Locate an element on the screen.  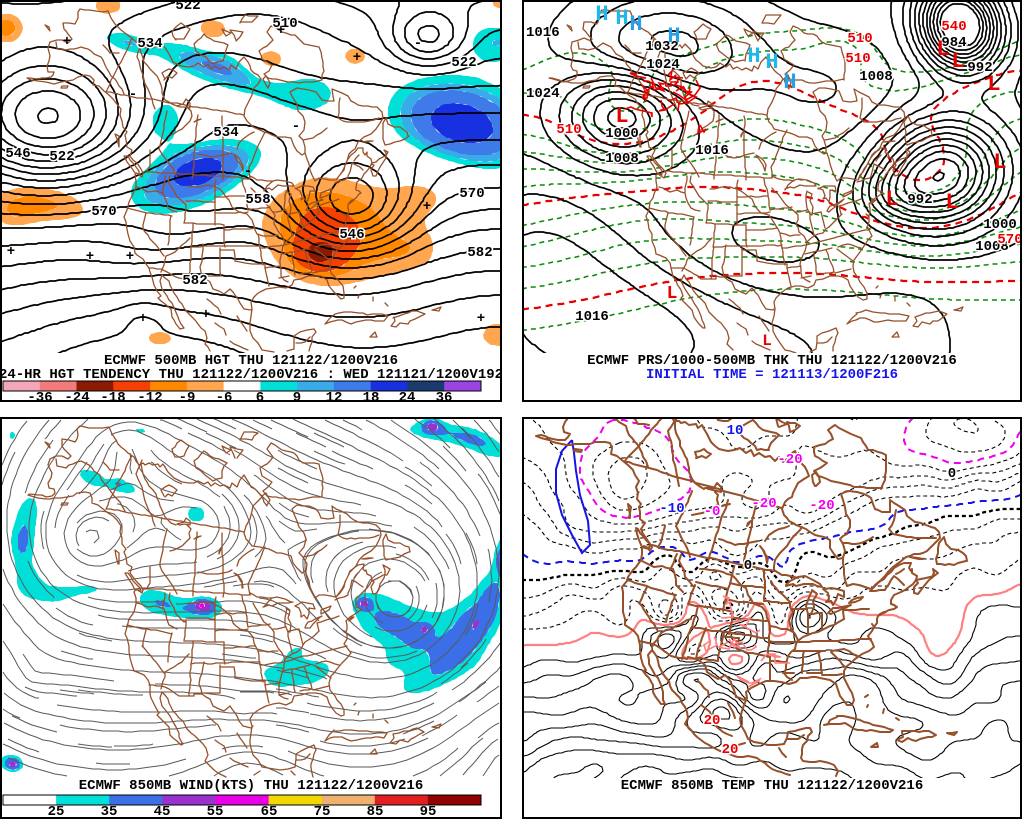
svg-text: 10 is located at coordinates (735, 431).